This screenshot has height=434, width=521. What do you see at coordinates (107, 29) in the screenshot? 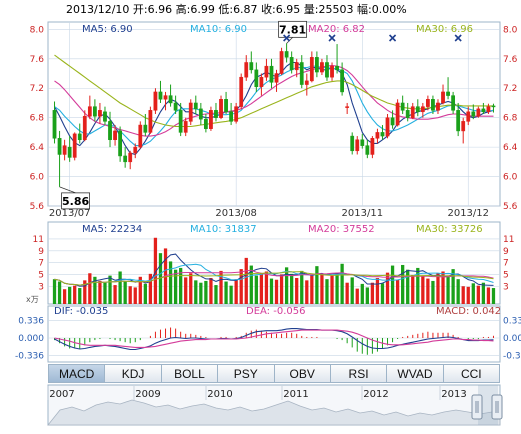
I see `legend-ma5: MA5: 6.90` at bounding box center [107, 29].